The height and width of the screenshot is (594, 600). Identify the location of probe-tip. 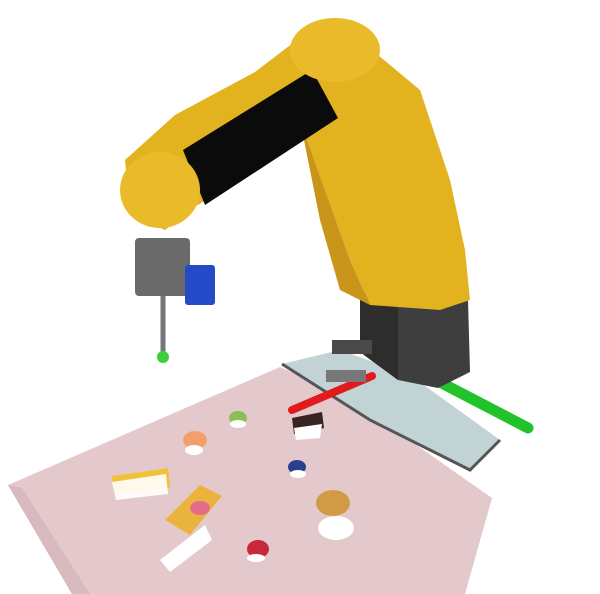
(163, 357).